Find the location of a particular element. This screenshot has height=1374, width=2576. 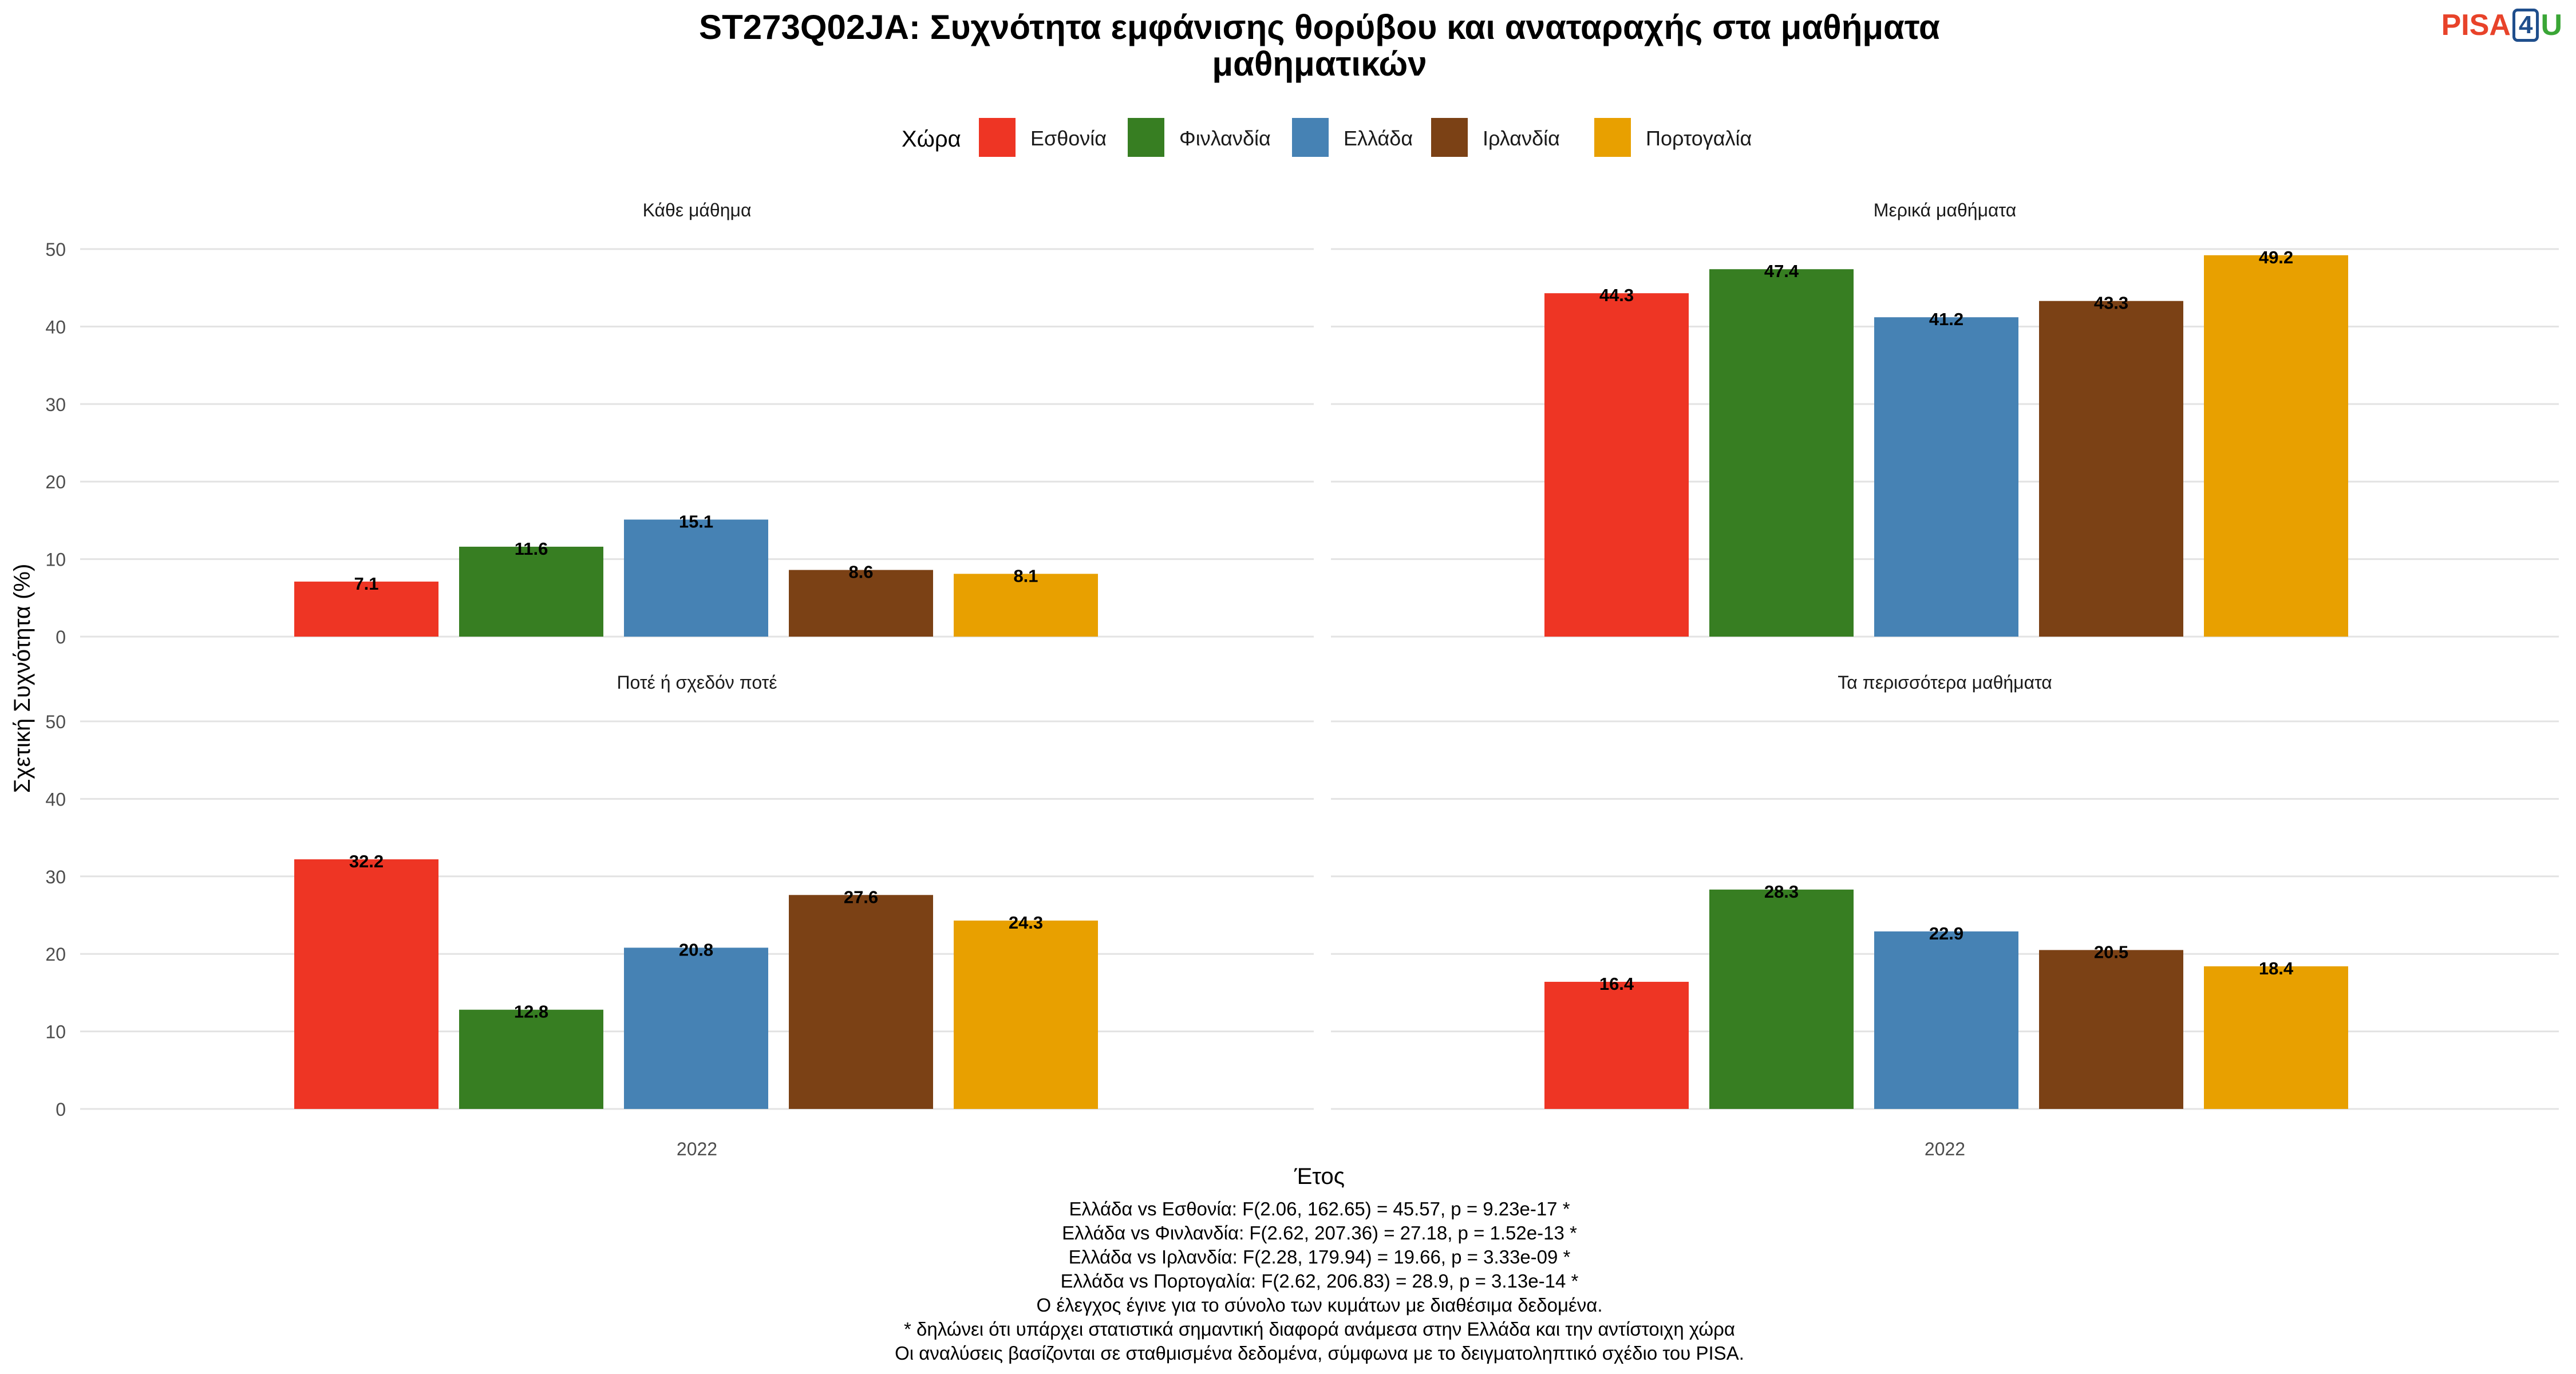

bar-value-label: 12.8 is located at coordinates (531, 1012).